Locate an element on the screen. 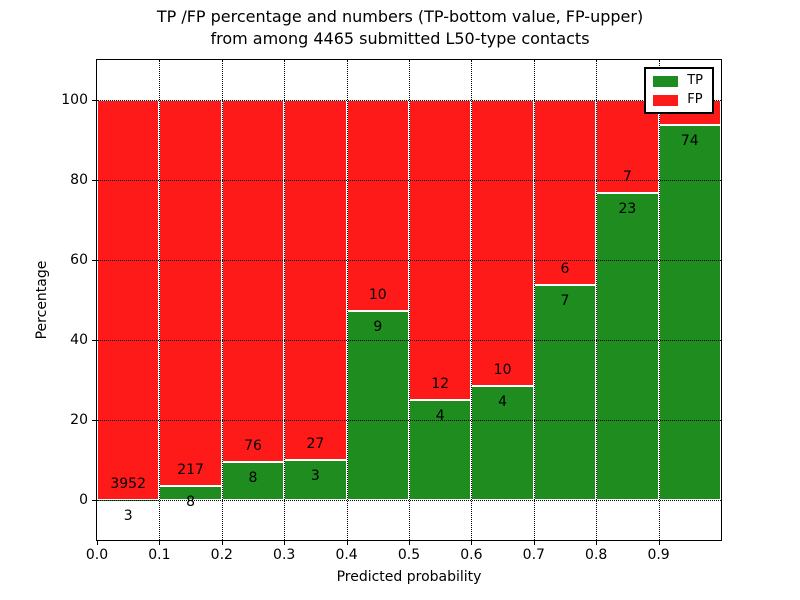 This screenshot has height=600, width=800. bar-fp-count-label: 27 is located at coordinates (315, 444).